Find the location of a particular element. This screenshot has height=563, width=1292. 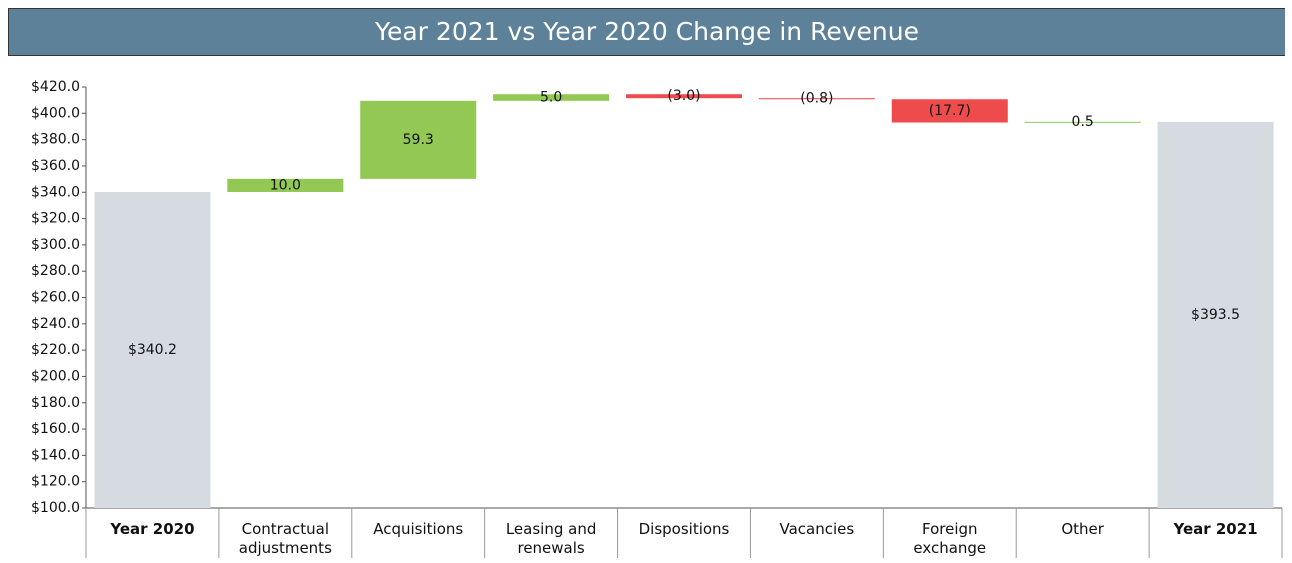

y-tick-label: $220.0 is located at coordinates (55, 350).